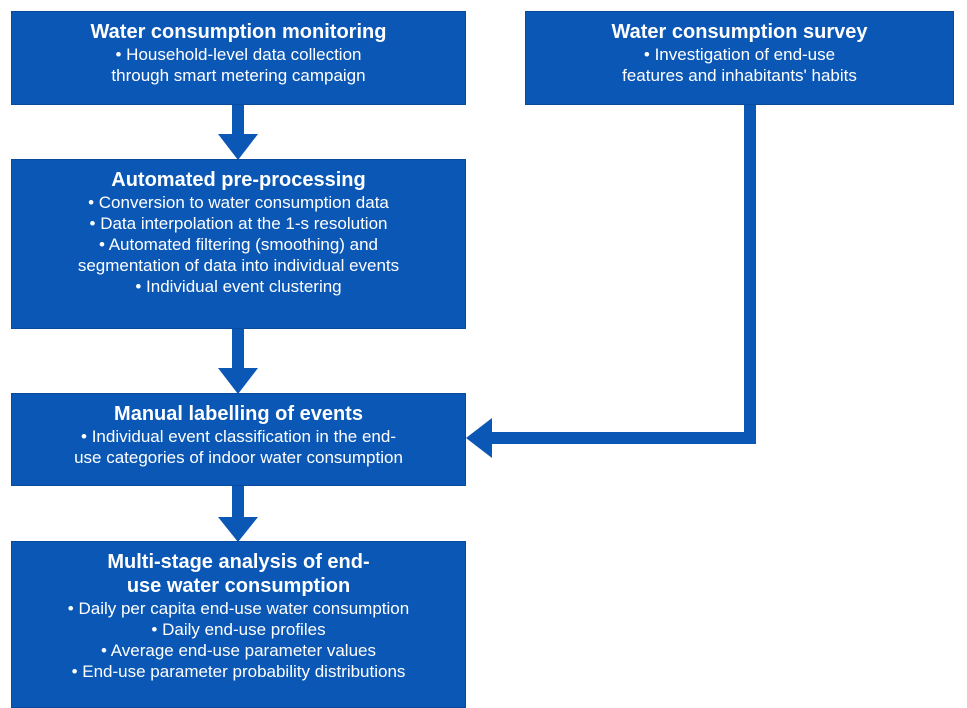 The height and width of the screenshot is (708, 967). What do you see at coordinates (238, 629) in the screenshot?
I see `node-item: • Daily end-use profiles` at bounding box center [238, 629].